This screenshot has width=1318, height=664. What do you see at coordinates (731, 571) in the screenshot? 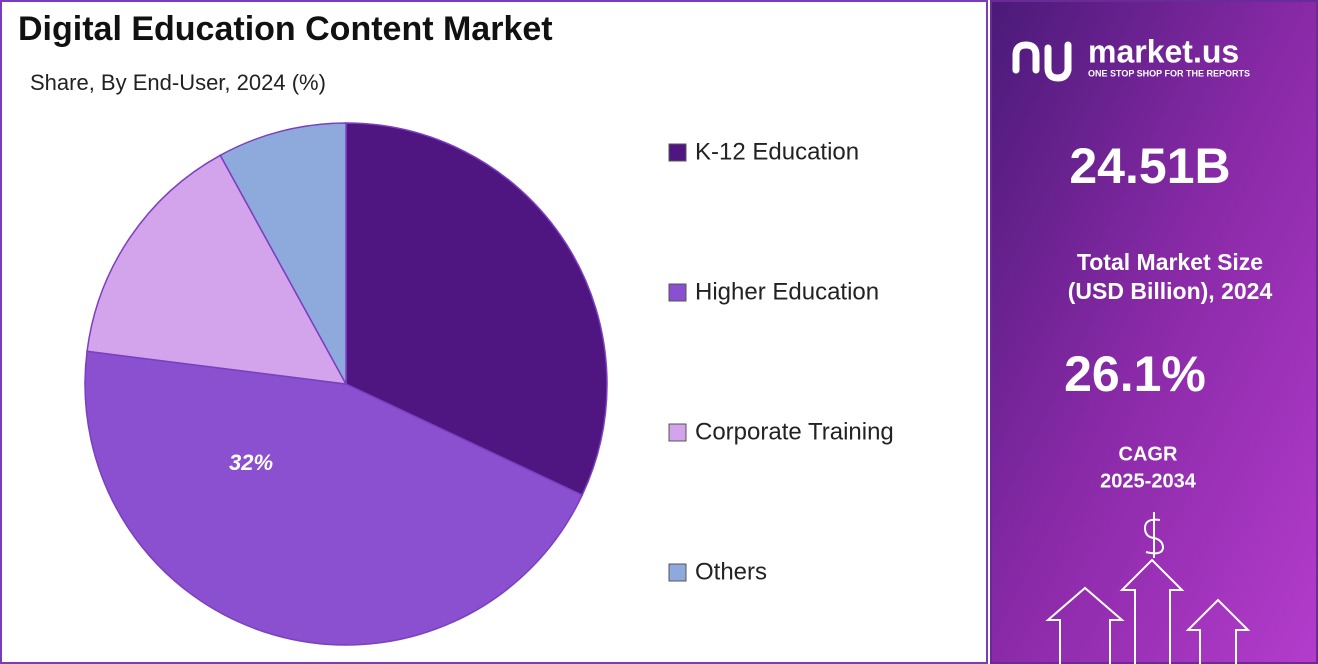
I see `legend-label: Others` at bounding box center [731, 571].